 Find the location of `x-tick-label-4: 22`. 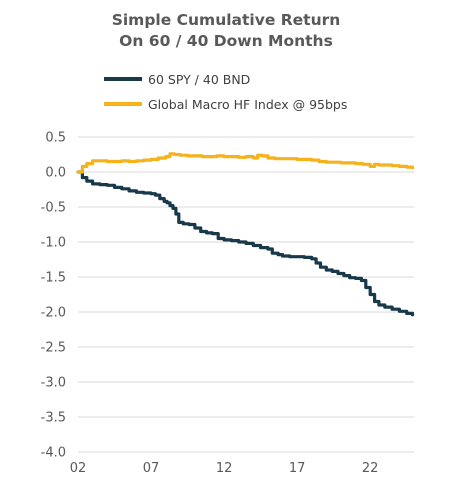

x-tick-label-4: 22 is located at coordinates (370, 468).